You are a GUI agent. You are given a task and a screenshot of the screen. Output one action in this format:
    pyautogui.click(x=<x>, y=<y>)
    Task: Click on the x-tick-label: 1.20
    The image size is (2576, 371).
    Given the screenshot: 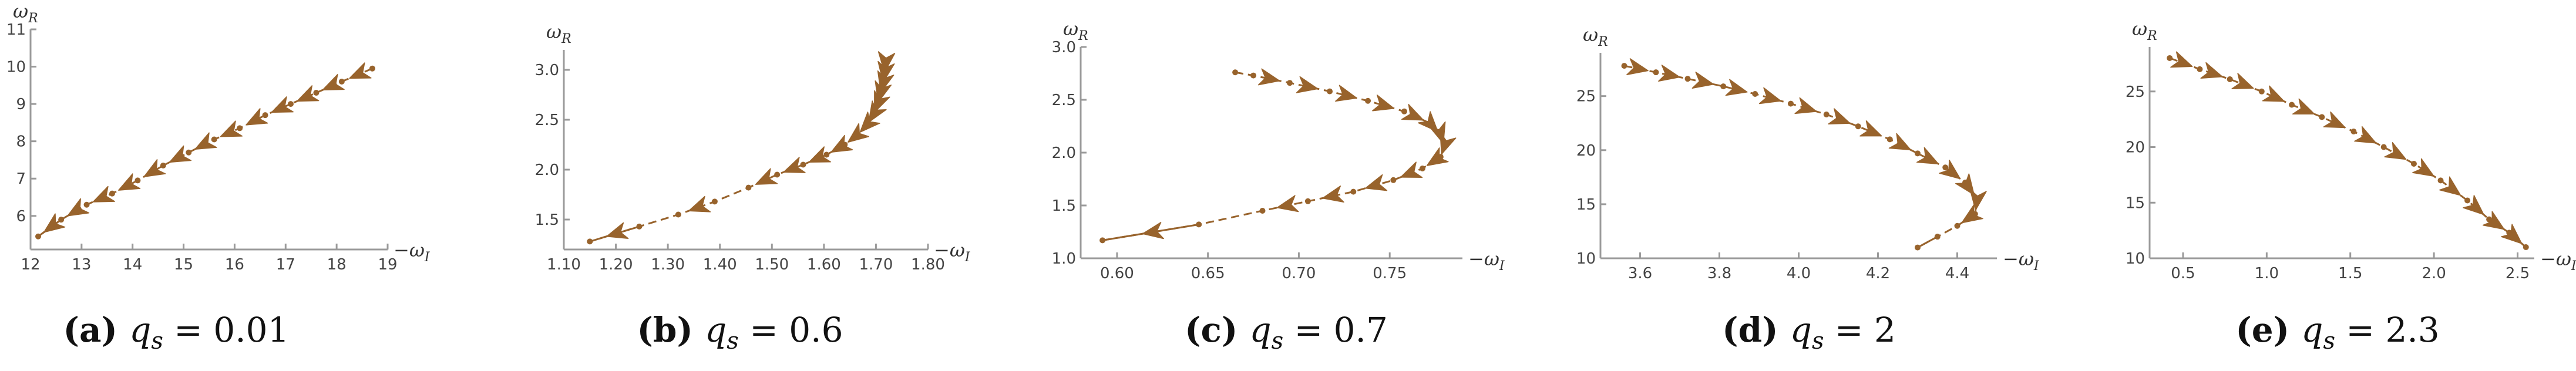 What is the action you would take?
    pyautogui.click(x=616, y=265)
    